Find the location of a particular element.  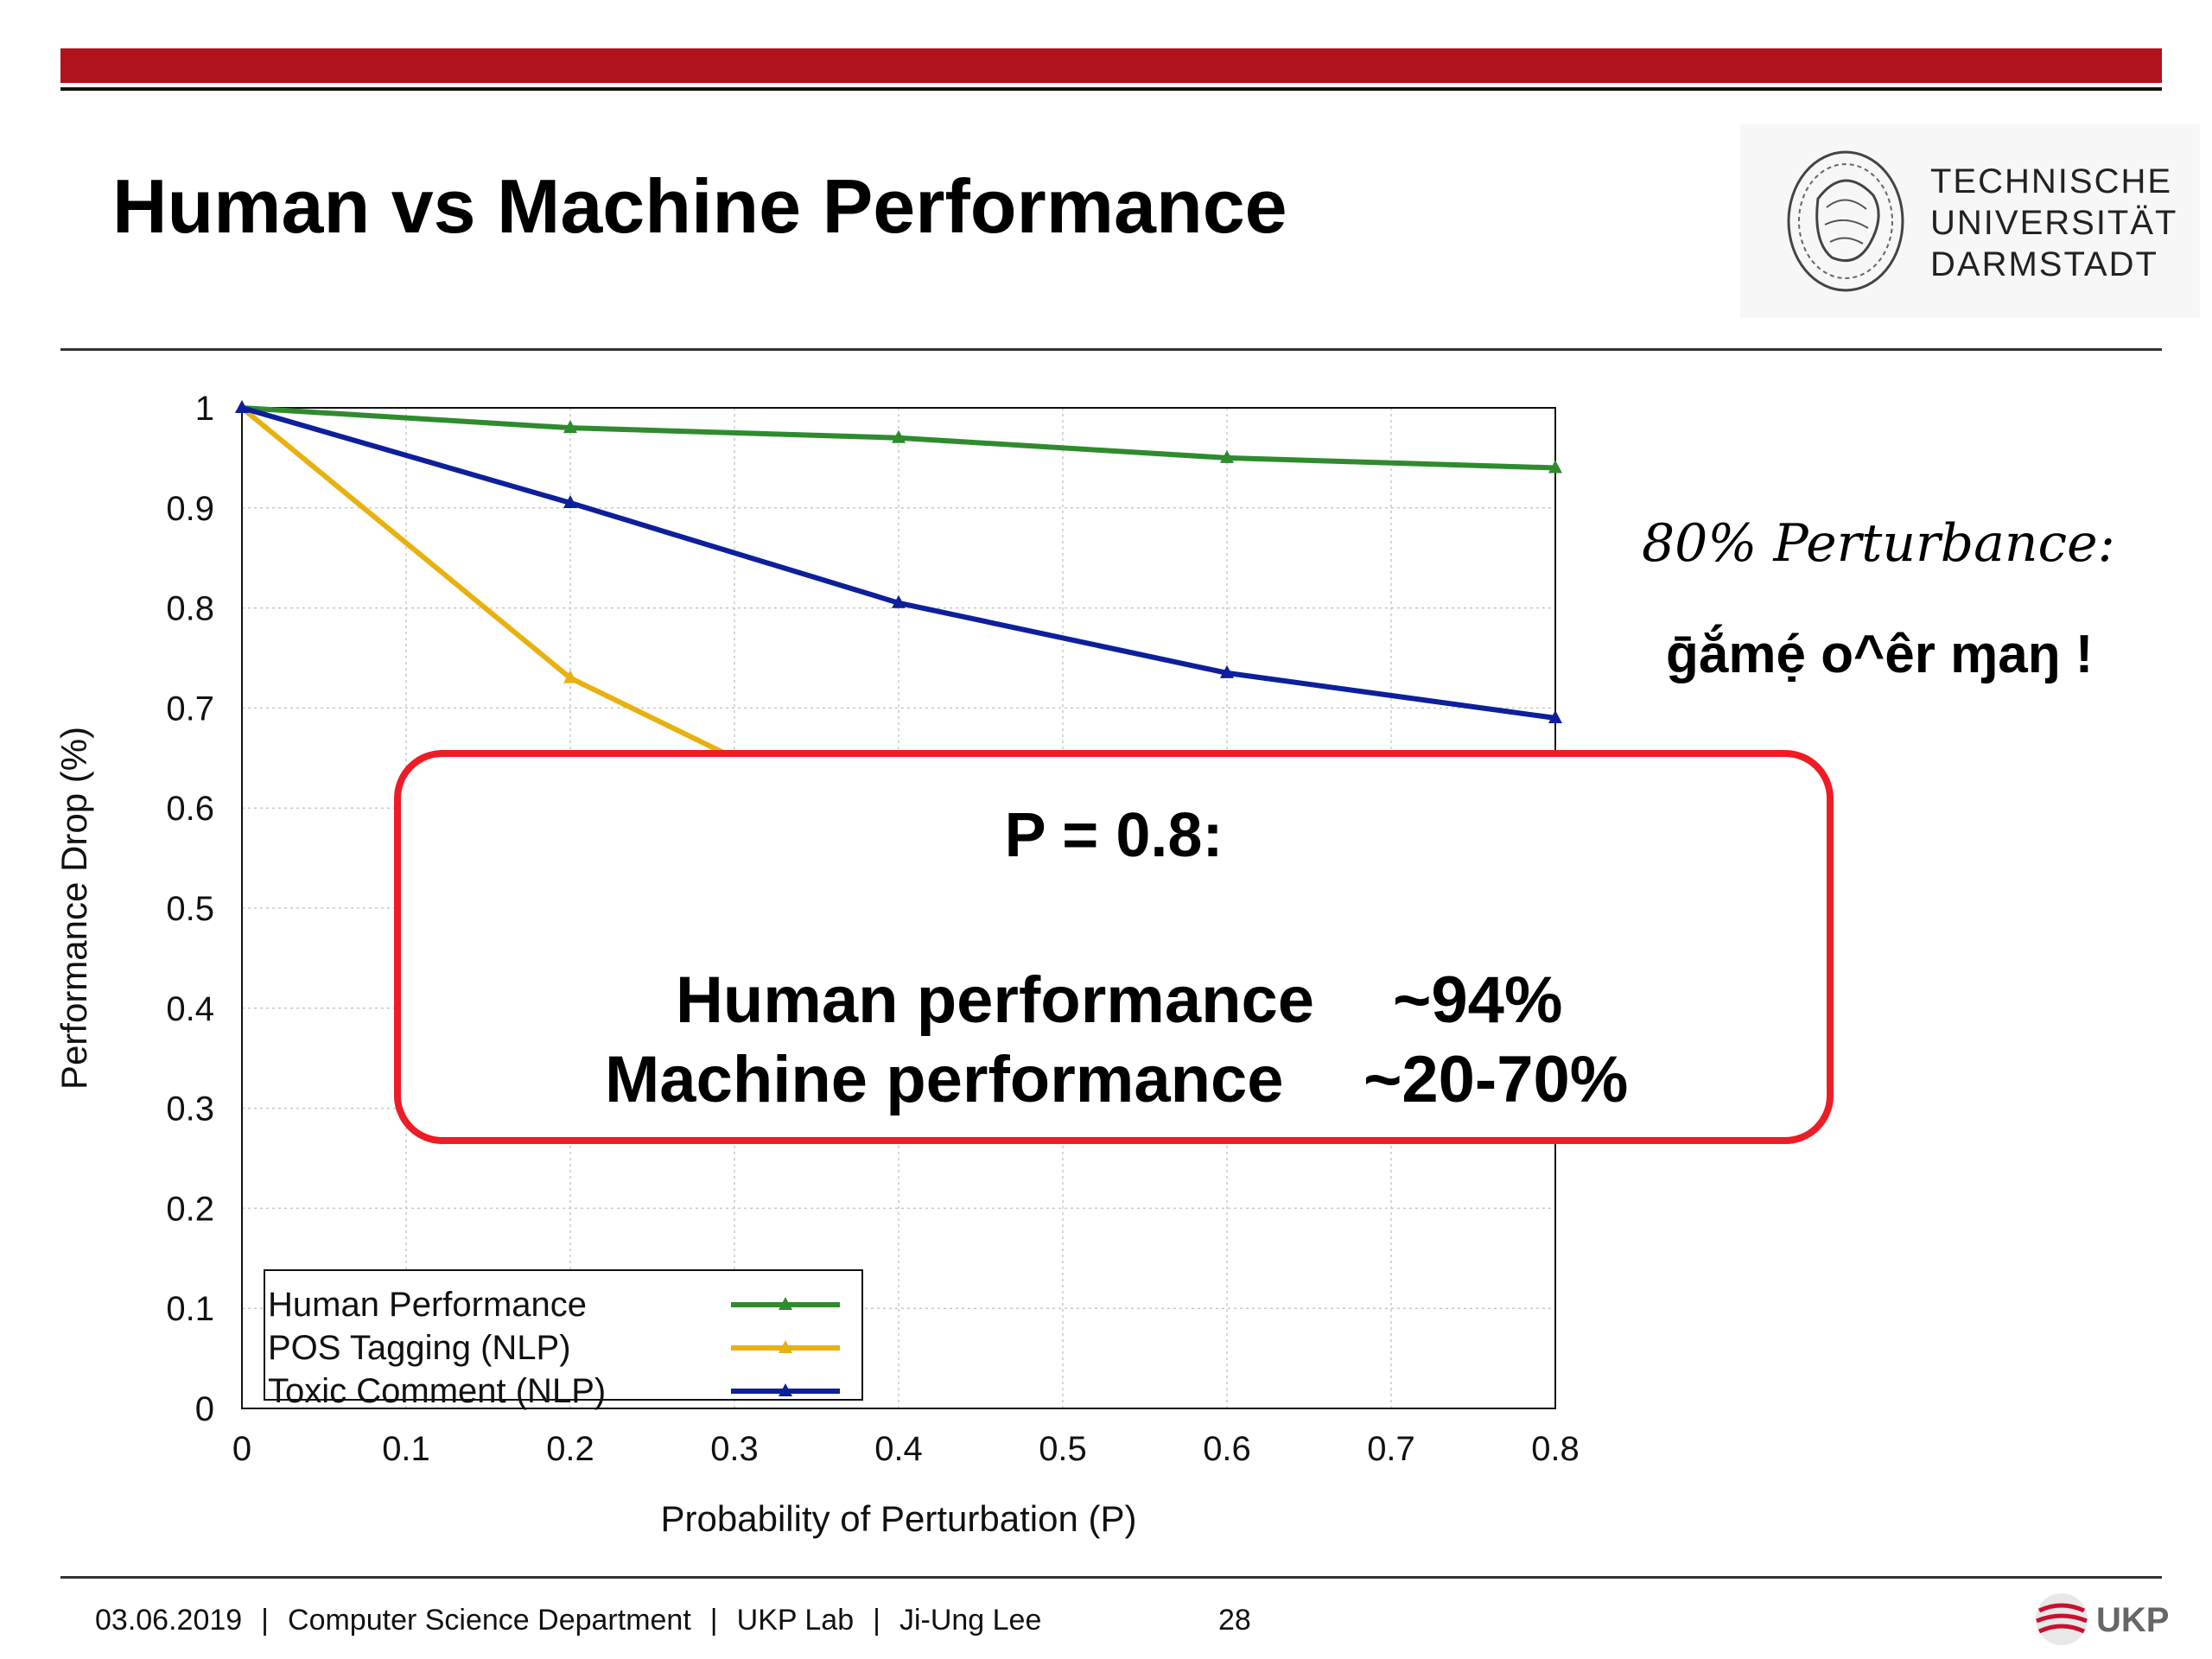

x-tick-label: 0.8 is located at coordinates (1555, 1449).